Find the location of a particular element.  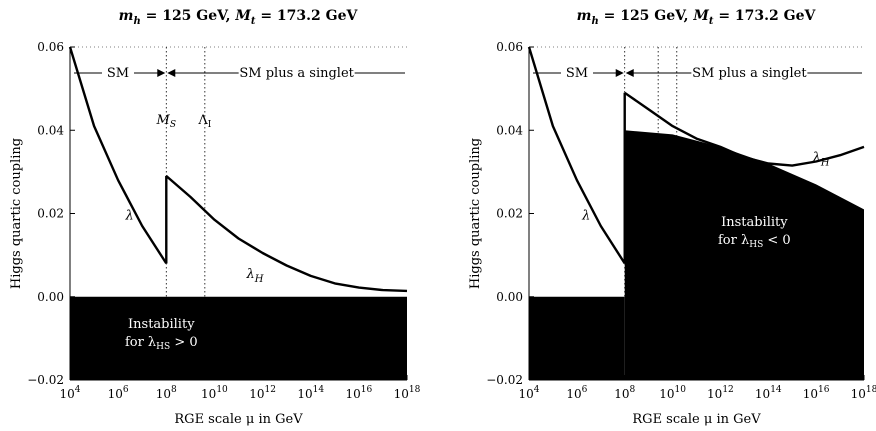

instability-line-2: for λHS < 0 is located at coordinates (754, 241).